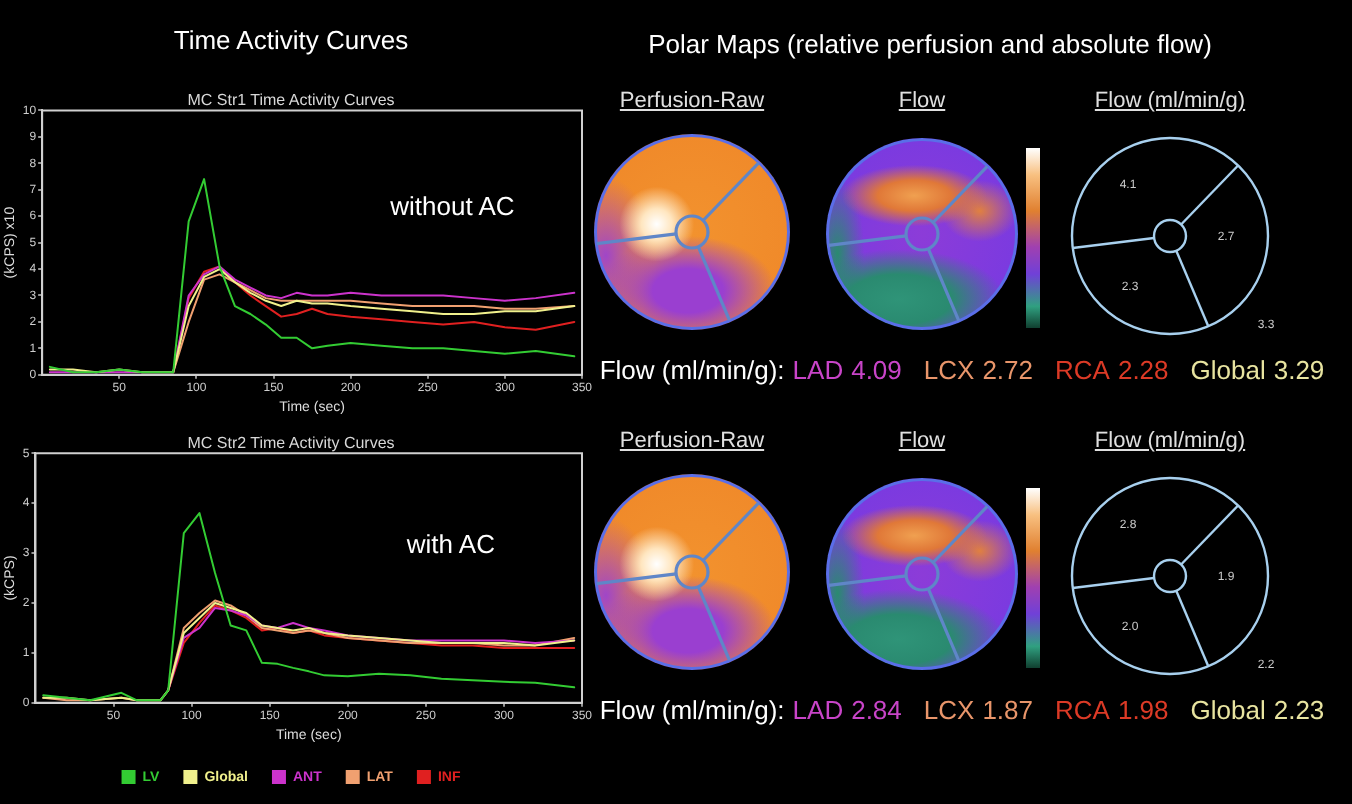 The image size is (1352, 804). What do you see at coordinates (1143, 710) in the screenshot?
I see `data-label: 1.98` at bounding box center [1143, 710].